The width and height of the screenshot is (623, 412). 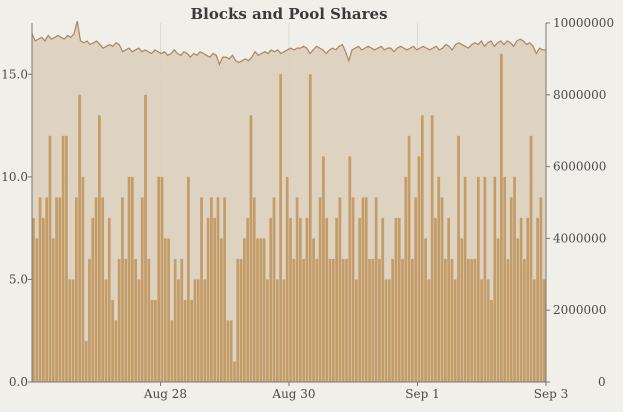 I want to click on right-tick-label-0: 0, so click(x=602, y=382).